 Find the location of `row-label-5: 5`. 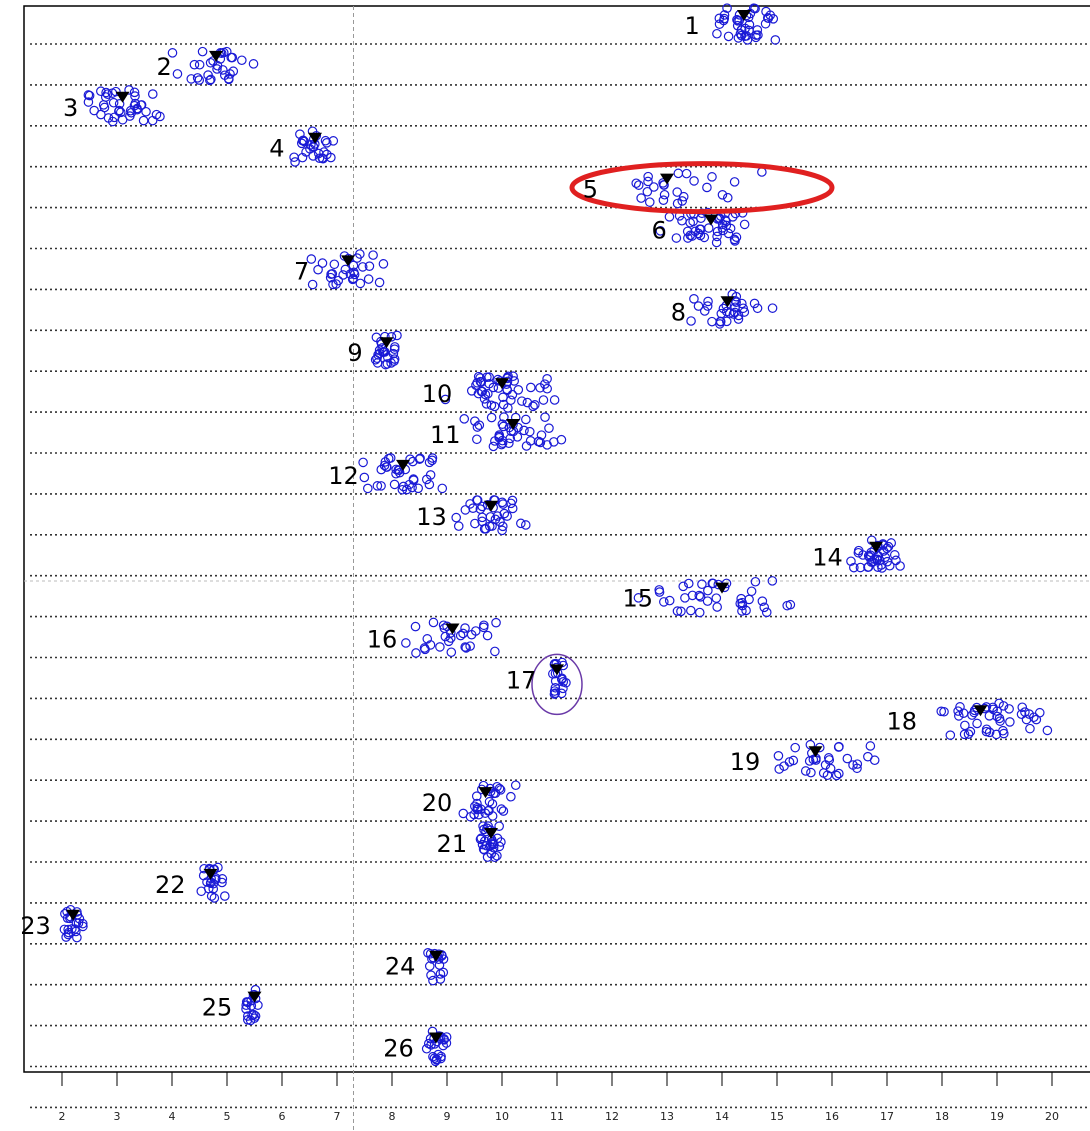

row-label-5: 5 is located at coordinates (590, 190).